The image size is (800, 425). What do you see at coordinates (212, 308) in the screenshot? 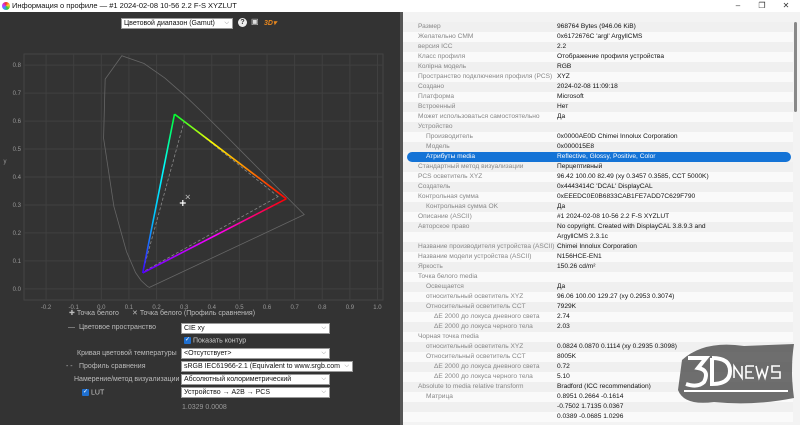
I see `x-tick-label: 0.4` at bounding box center [212, 308].